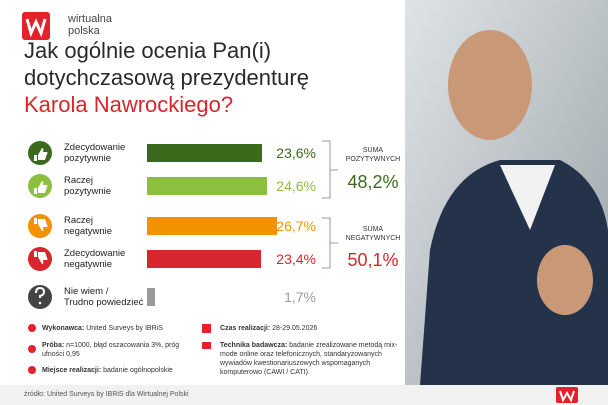 This screenshot has width=608, height=405. What do you see at coordinates (95, 153) in the screenshot?
I see `category-label: Zdecydowanie pozytywnie` at bounding box center [95, 153].